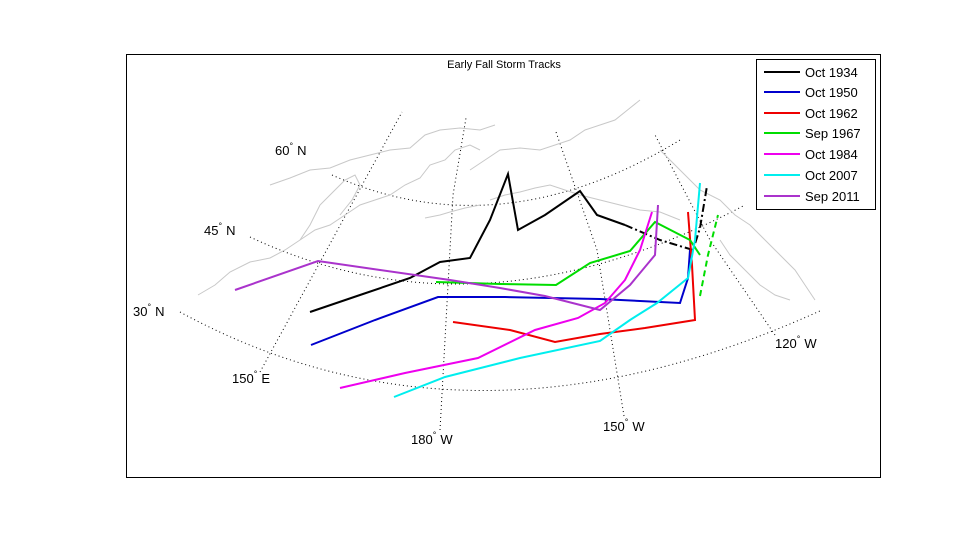 The image size is (972, 552). I want to click on lat-label-30n: 30° N, so click(148, 310).